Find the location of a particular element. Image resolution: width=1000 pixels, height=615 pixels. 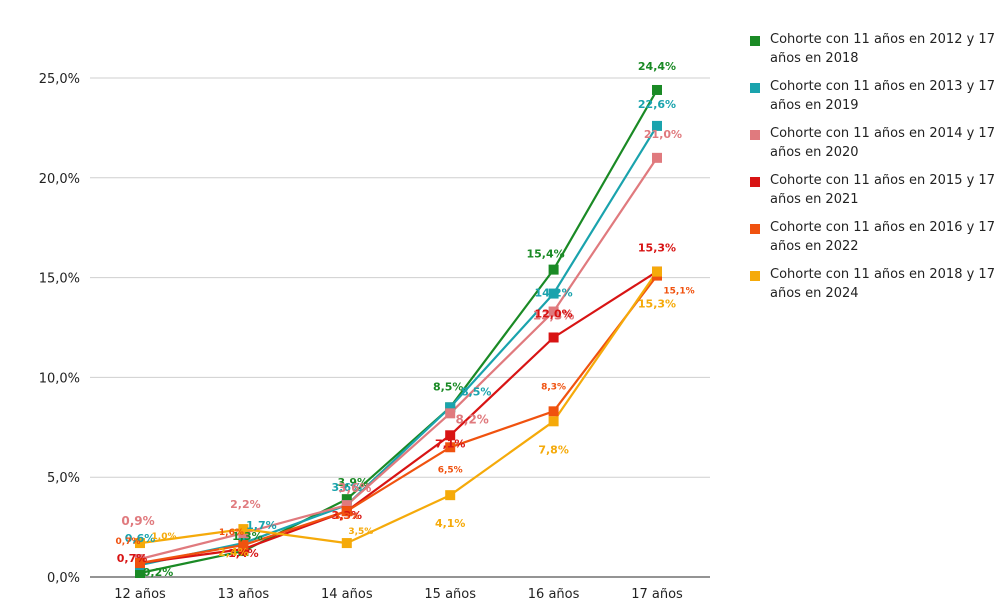

y-tick-label: 15,0% is located at coordinates (59, 279).